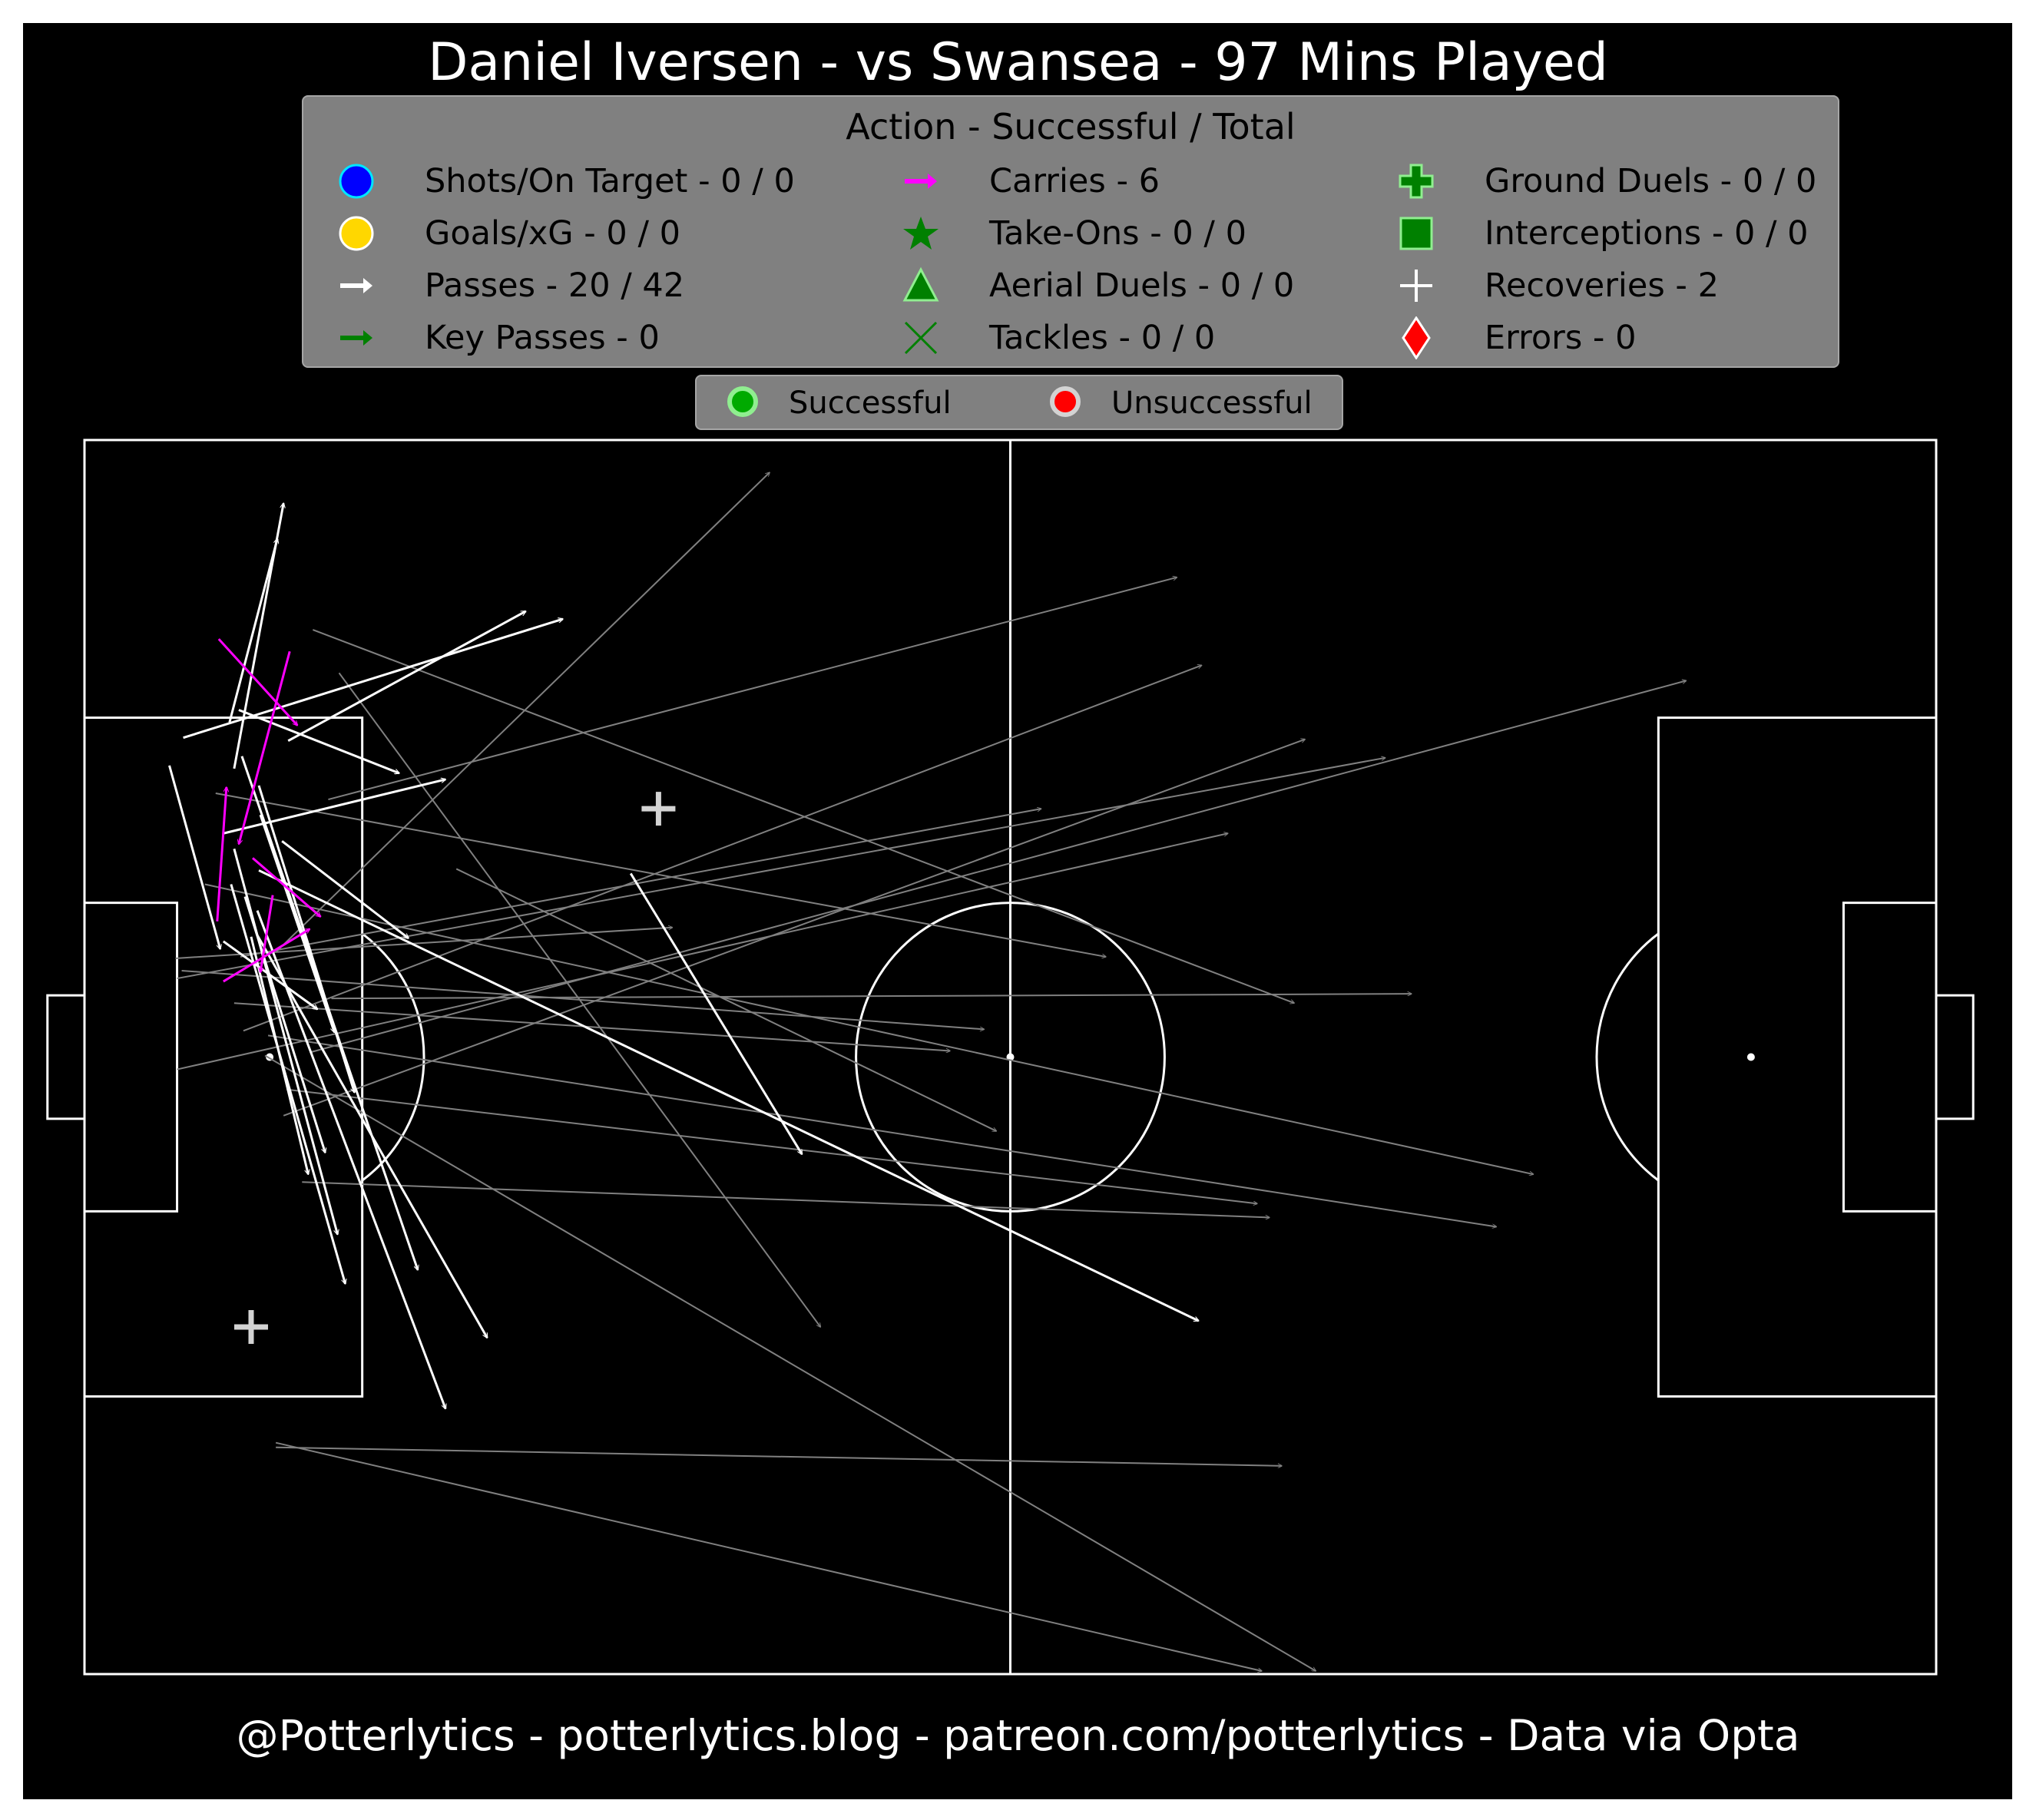 The height and width of the screenshot is (1820, 2036). What do you see at coordinates (1142, 285) in the screenshot?
I see `legend-label: Aerial Duels - 0 / 0` at bounding box center [1142, 285].